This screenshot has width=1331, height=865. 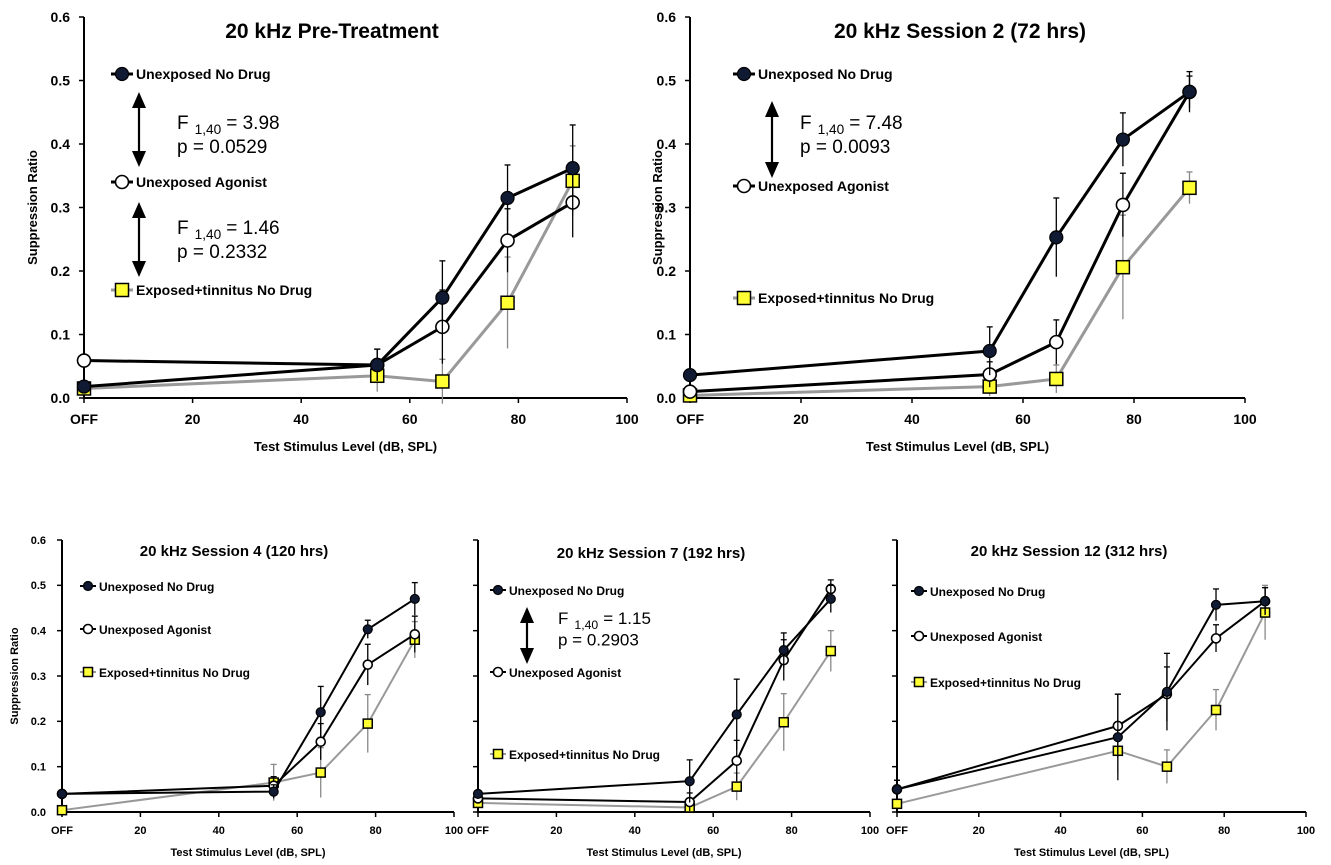 I want to click on stat-annotation: F 1,40 = 7.48 p = 0.0093, so click(x=851, y=135).